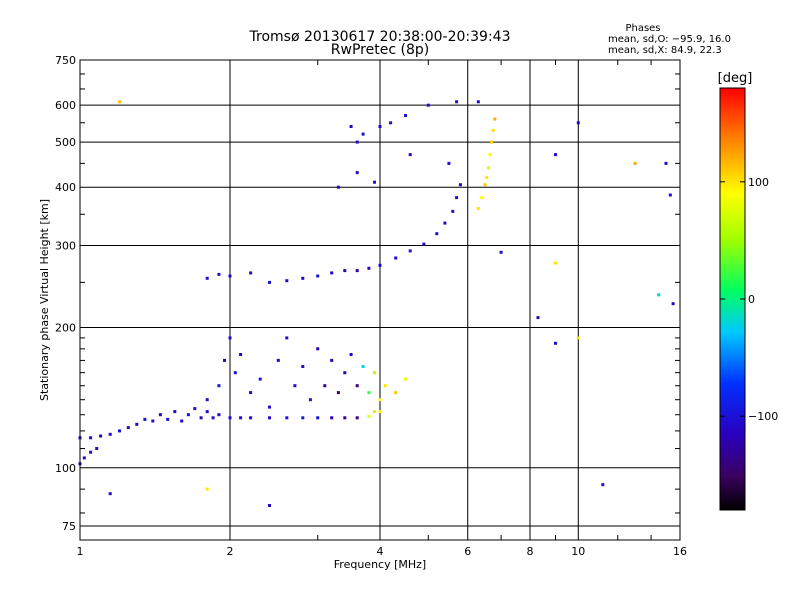 This screenshot has height=600, width=800. Describe the element at coordinates (65, 187) in the screenshot. I see `y-tick-label: 400` at that location.